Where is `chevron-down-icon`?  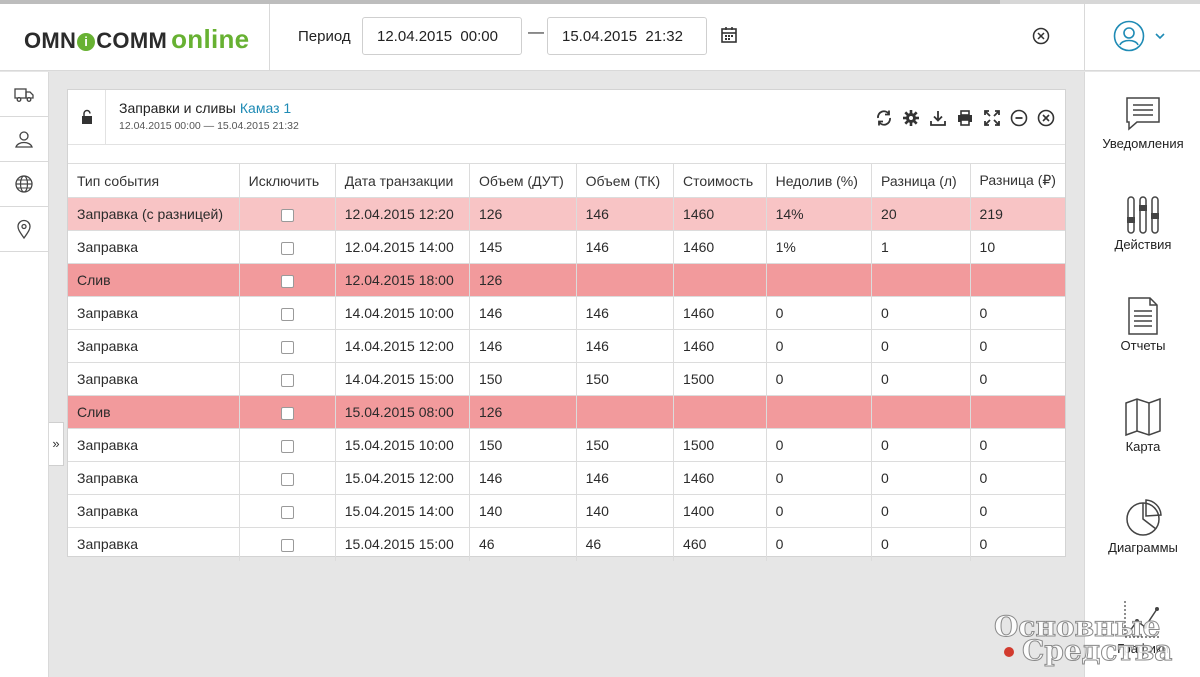
chevron-down-icon is located at coordinates (1160, 36).